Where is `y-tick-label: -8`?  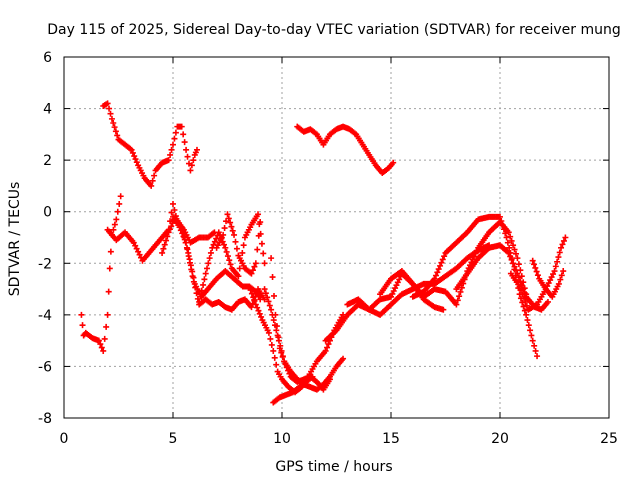 y-tick-label: -8 is located at coordinates (45, 419).